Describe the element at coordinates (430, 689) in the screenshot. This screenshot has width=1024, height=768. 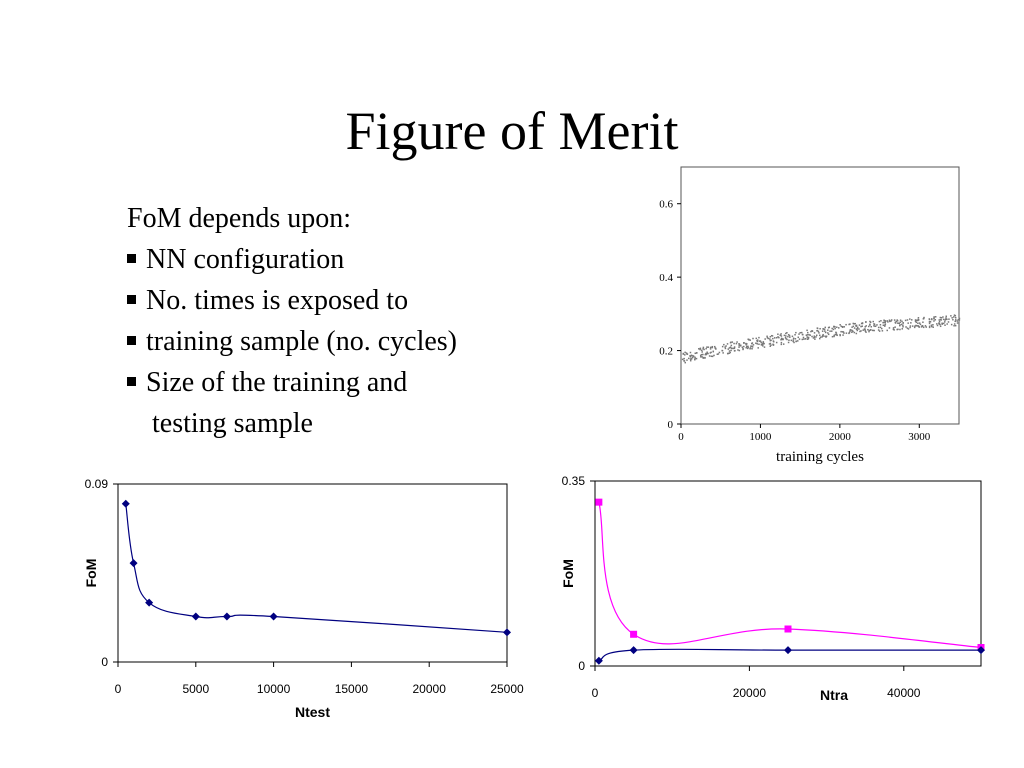
I see `x-tick-label: 20000` at that location.